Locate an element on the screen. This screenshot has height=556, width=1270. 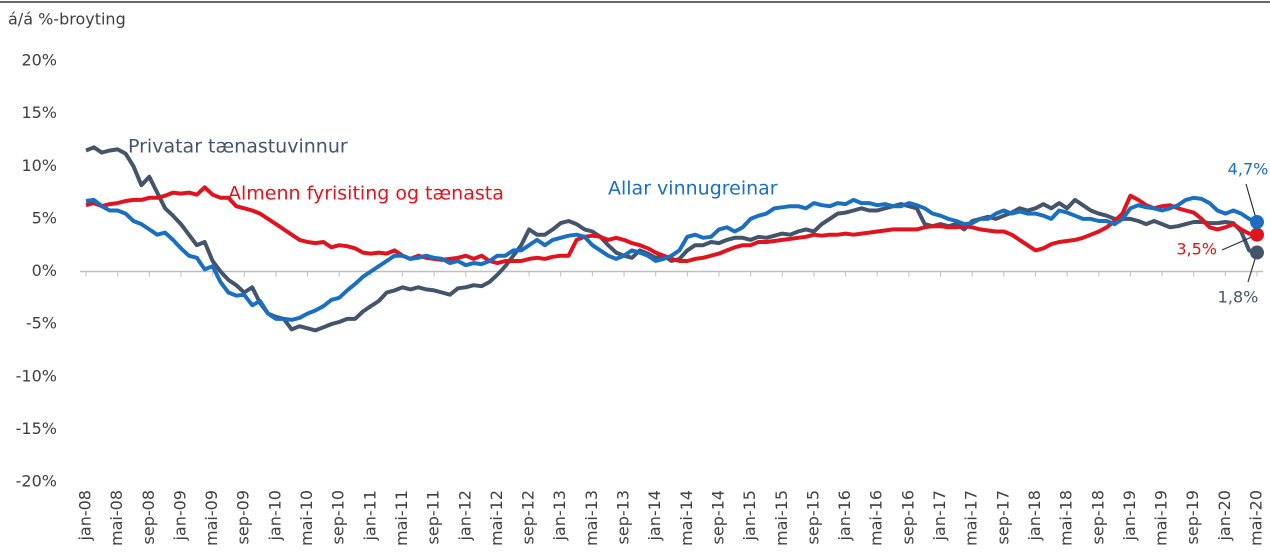
x-tick-label: mai-18 is located at coordinates (1066, 518).